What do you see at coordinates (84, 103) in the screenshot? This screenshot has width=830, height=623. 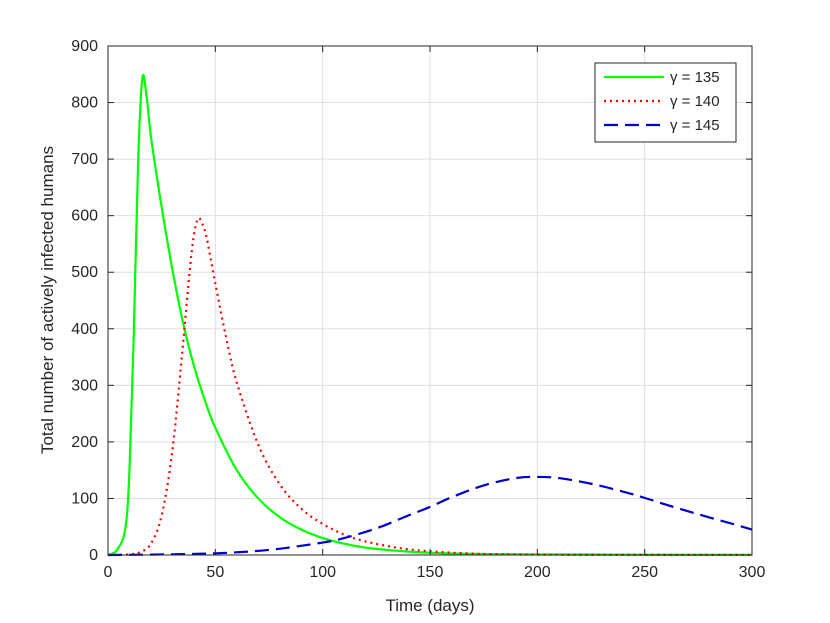 I see `y-tick-label: 800` at bounding box center [84, 103].